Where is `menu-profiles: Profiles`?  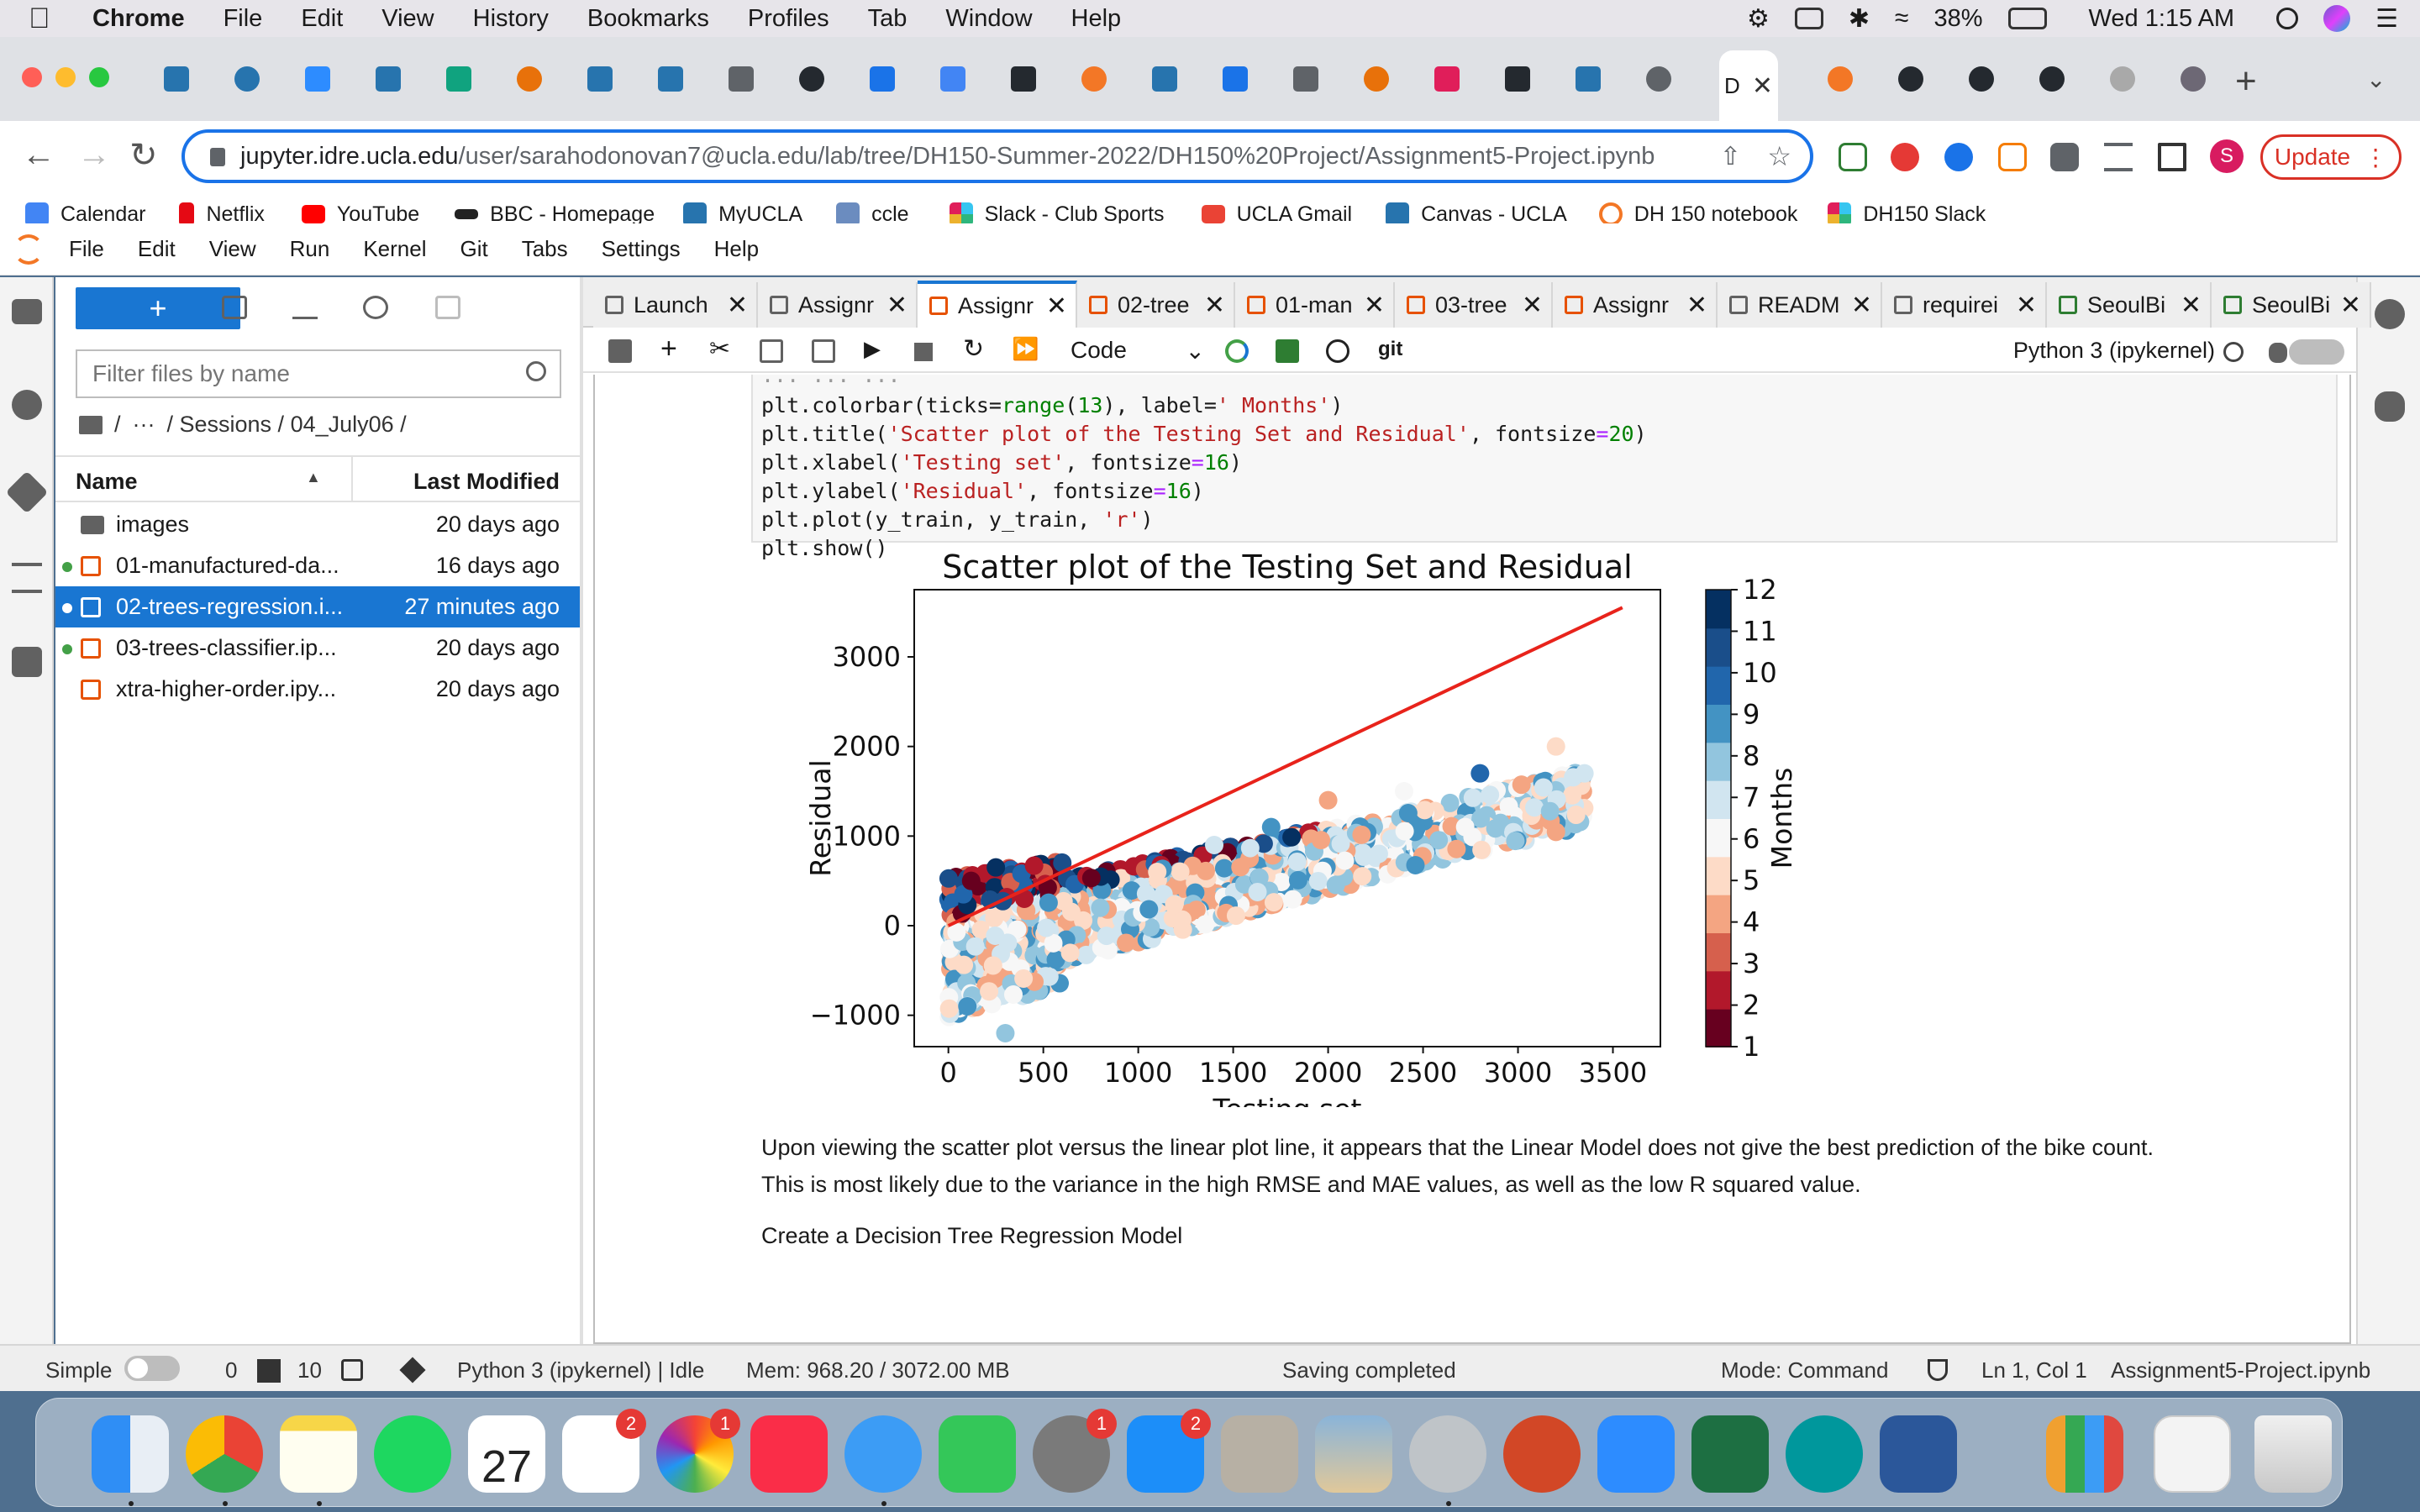
menu-profiles: Profiles is located at coordinates (788, 18).